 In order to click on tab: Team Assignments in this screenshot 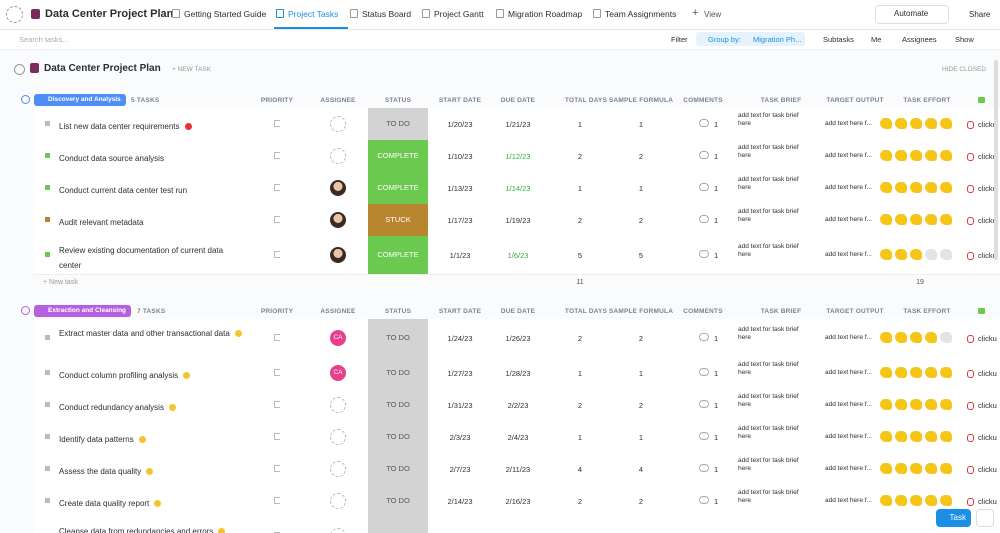, I will do `click(641, 14)`.